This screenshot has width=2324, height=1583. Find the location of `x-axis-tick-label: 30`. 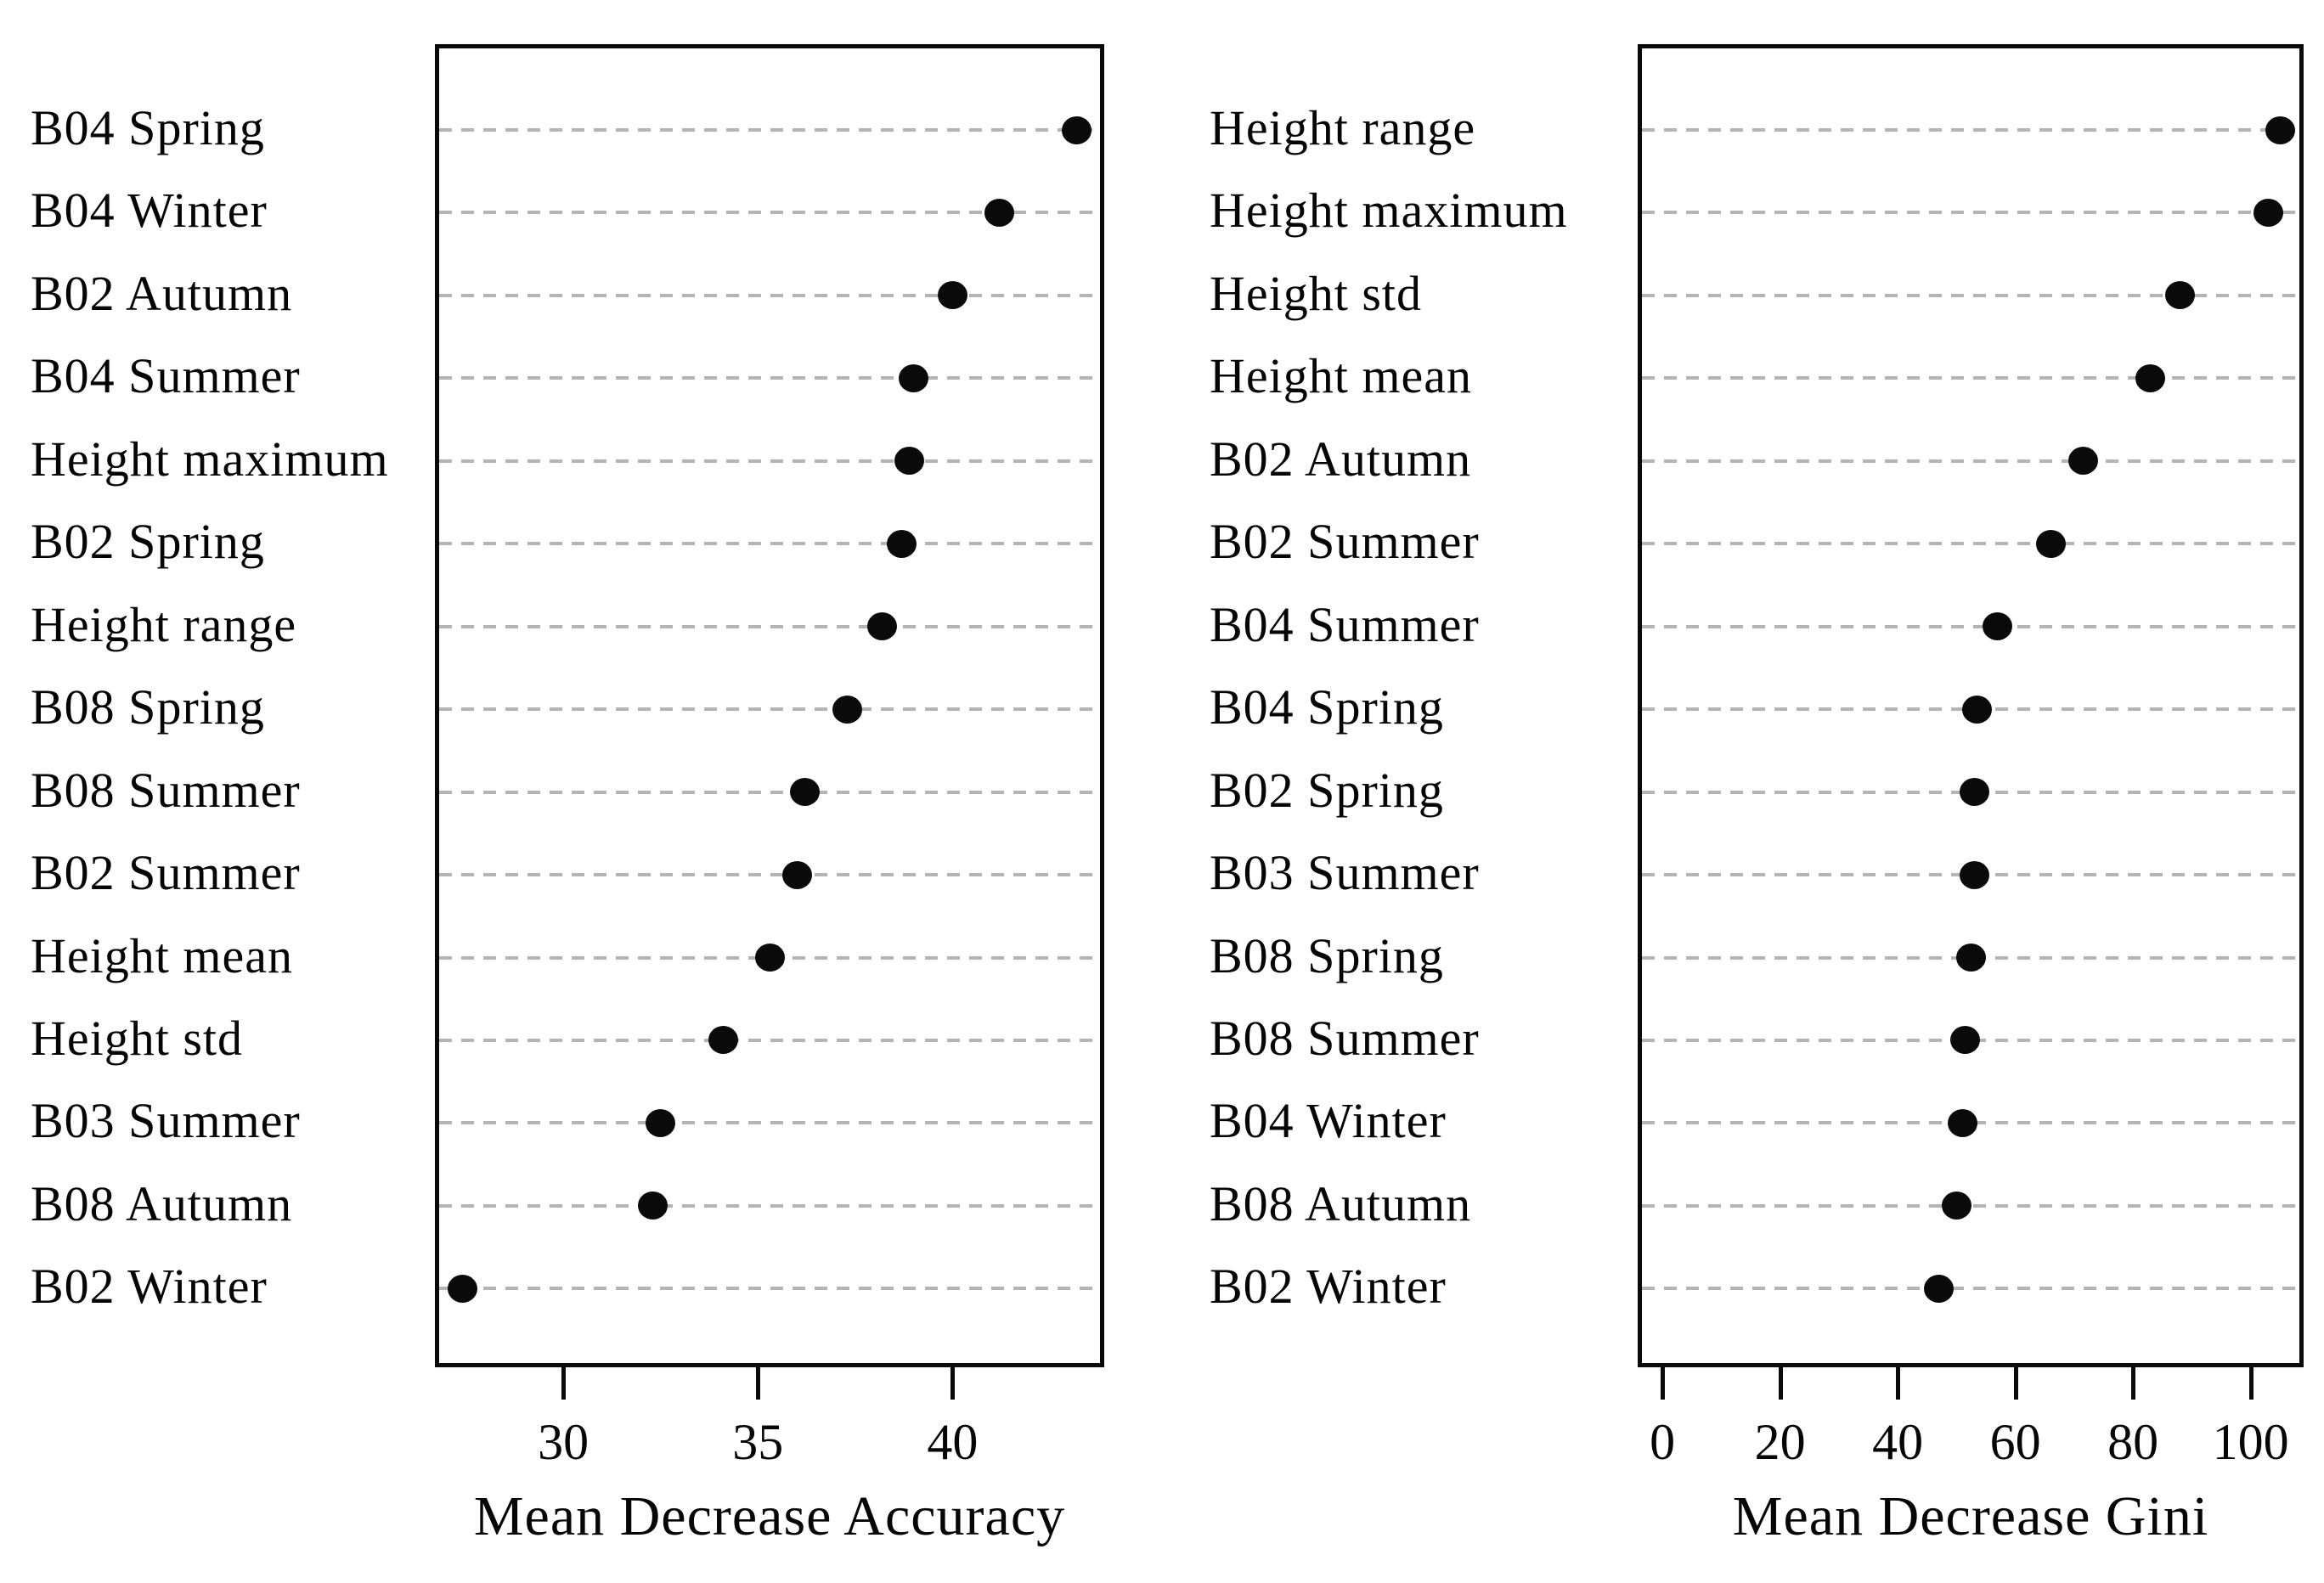

x-axis-tick-label: 30 is located at coordinates (564, 1442).